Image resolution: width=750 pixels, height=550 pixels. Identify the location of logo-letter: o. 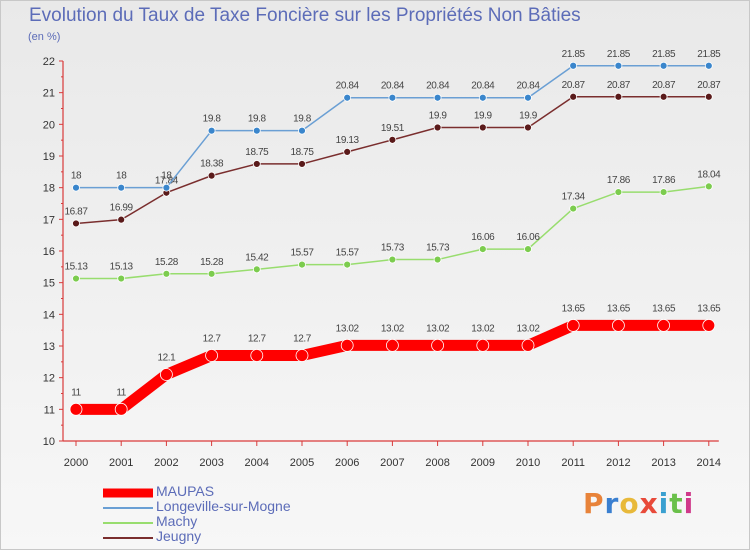
(629, 503).